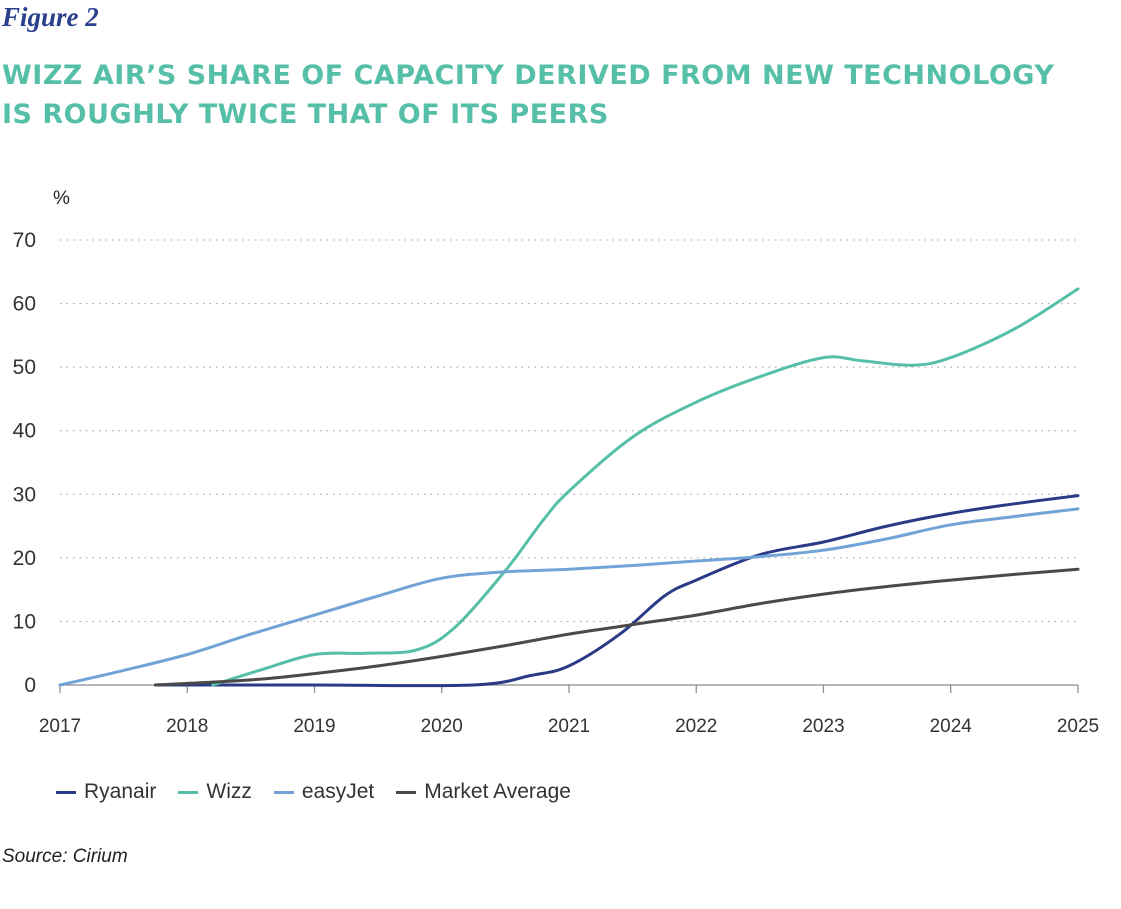 This screenshot has width=1121, height=909. I want to click on legend-item-ryanair: Ryanair, so click(106, 792).